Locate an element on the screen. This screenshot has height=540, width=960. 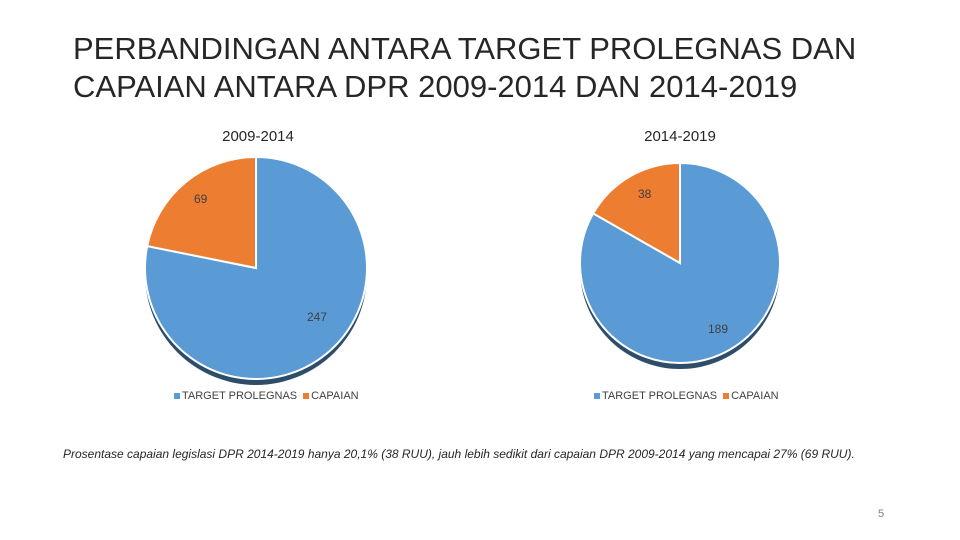
data-label-target: 189 is located at coordinates (718, 329).